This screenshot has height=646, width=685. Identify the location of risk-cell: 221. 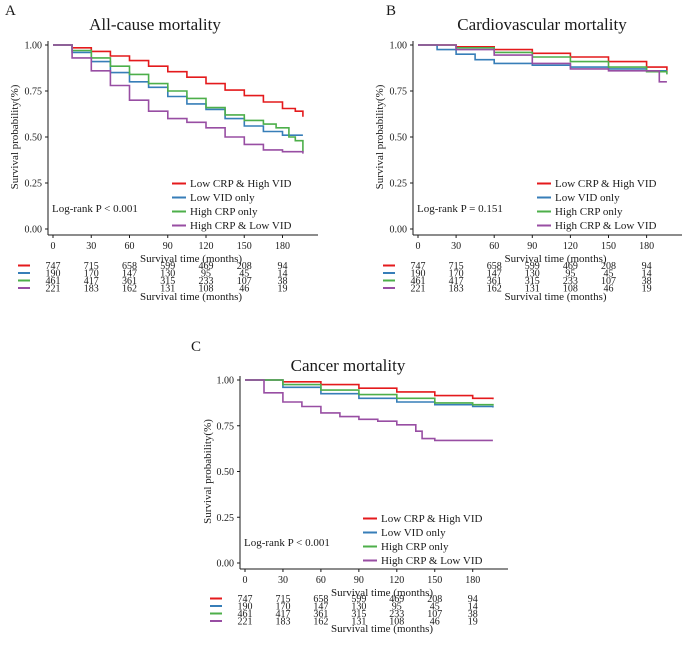
(245, 622).